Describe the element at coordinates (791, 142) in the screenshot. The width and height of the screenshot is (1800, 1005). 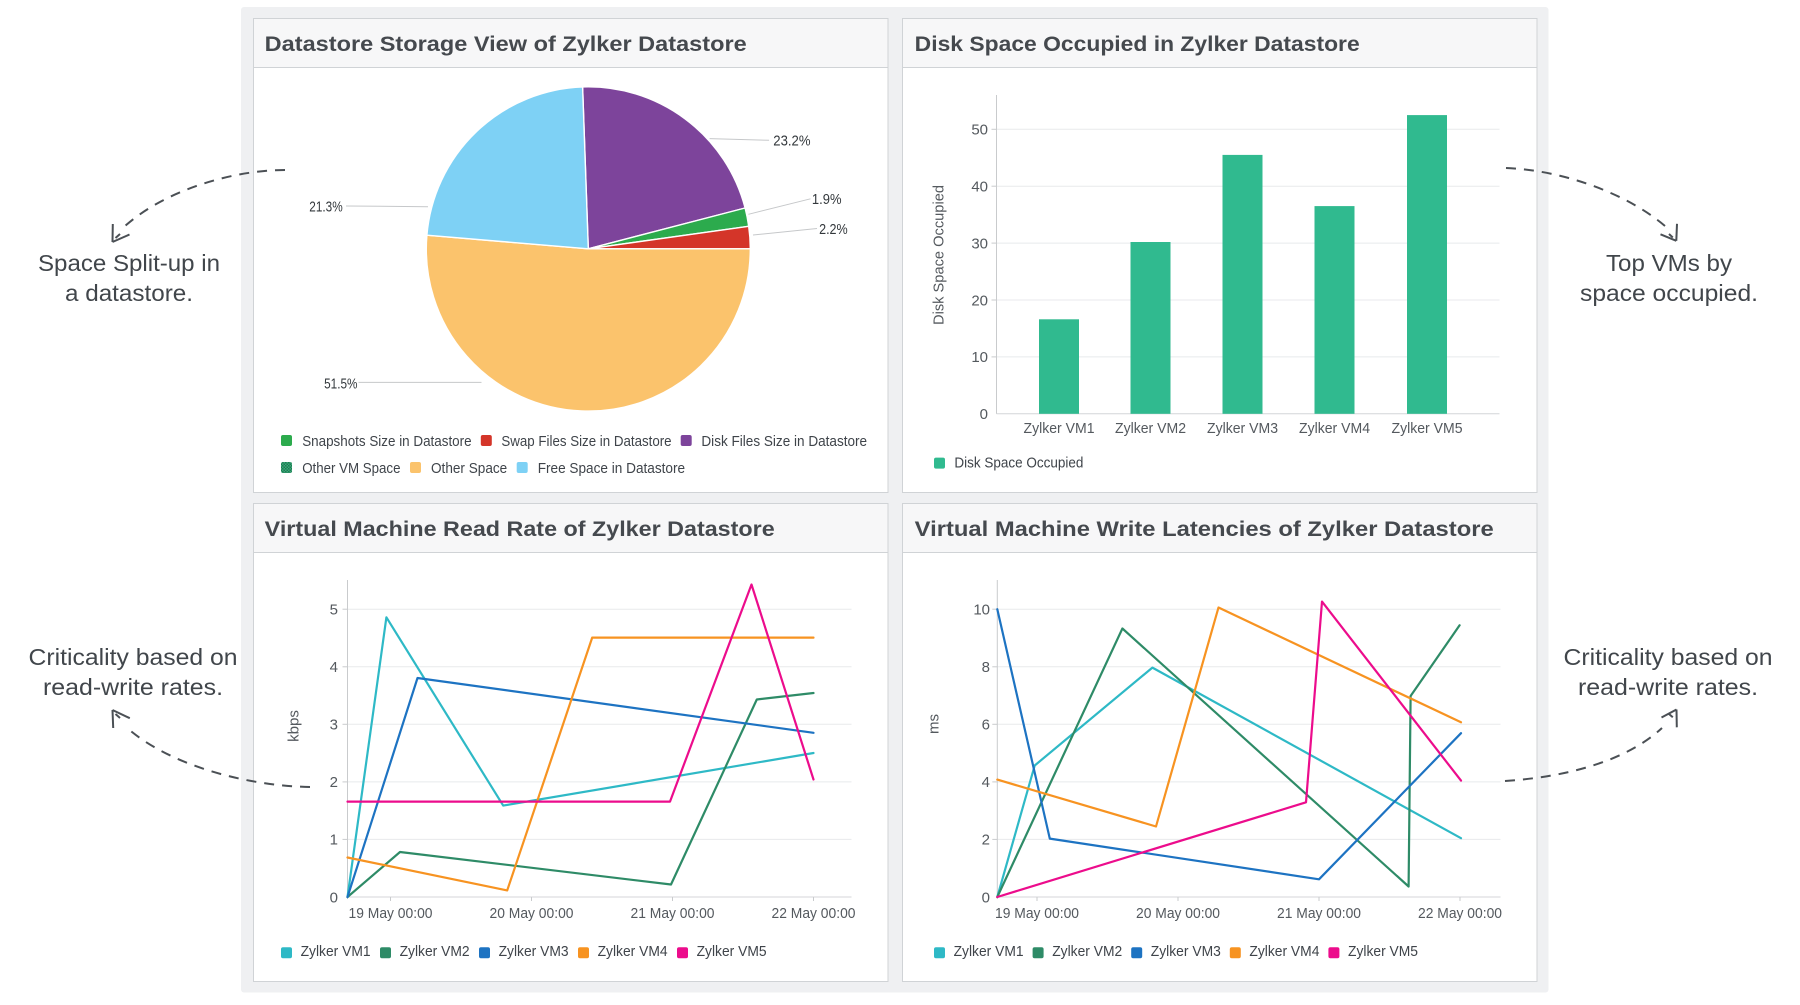
I see `svg-text: 23.2%` at that location.